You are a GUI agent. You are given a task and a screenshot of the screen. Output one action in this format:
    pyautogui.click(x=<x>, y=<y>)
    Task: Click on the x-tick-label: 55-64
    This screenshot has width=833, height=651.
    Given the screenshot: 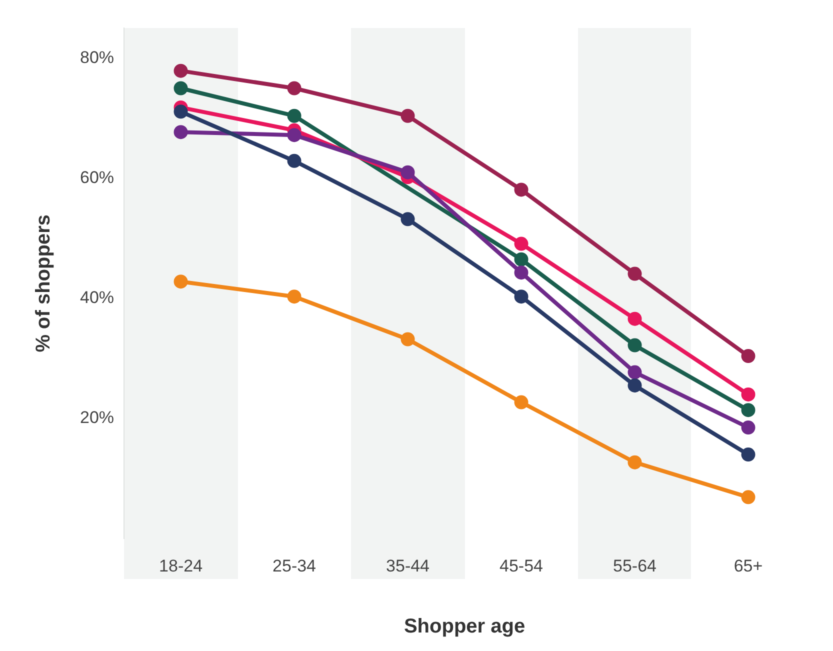 What is the action you would take?
    pyautogui.click(x=634, y=566)
    